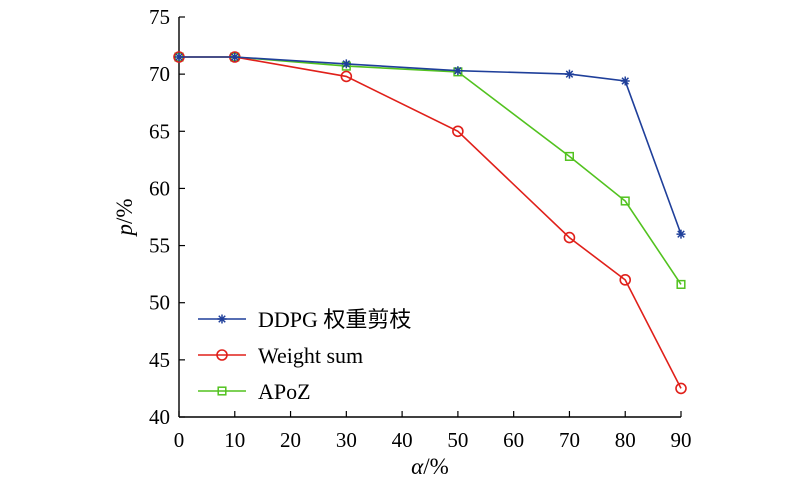 This screenshot has height=495, width=800. I want to click on y-axis-symbol: p, so click(124, 231).